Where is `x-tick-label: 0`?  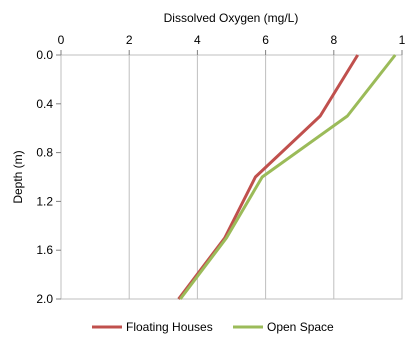
x-tick-label: 0 is located at coordinates (61, 40).